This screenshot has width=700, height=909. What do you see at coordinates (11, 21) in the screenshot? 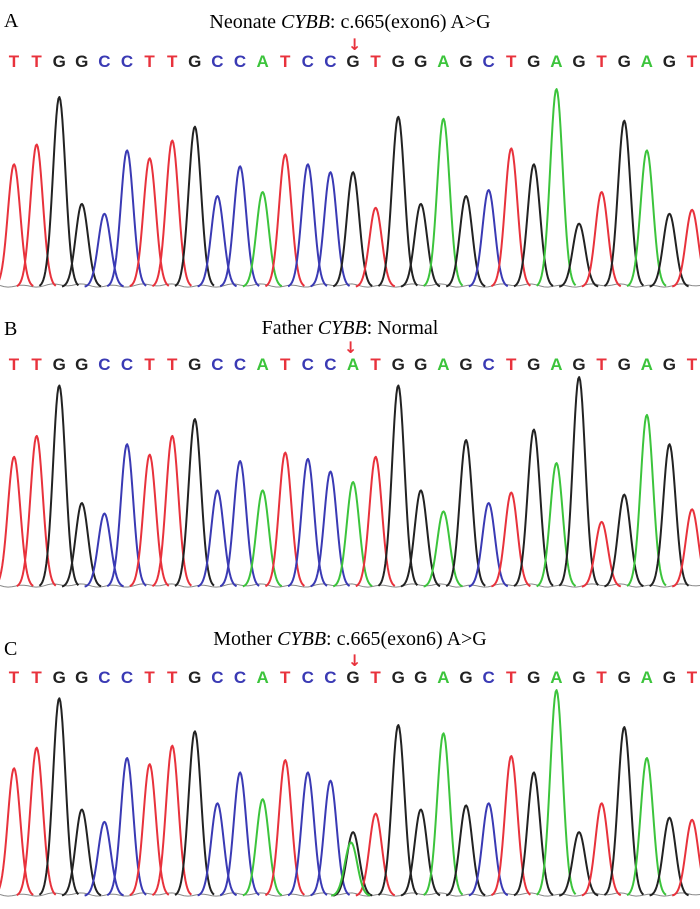
I see `panel-letter: A` at bounding box center [11, 21].